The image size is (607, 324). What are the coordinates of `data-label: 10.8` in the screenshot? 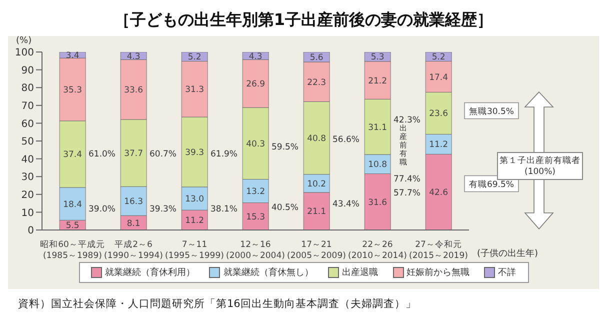 It's located at (378, 165).